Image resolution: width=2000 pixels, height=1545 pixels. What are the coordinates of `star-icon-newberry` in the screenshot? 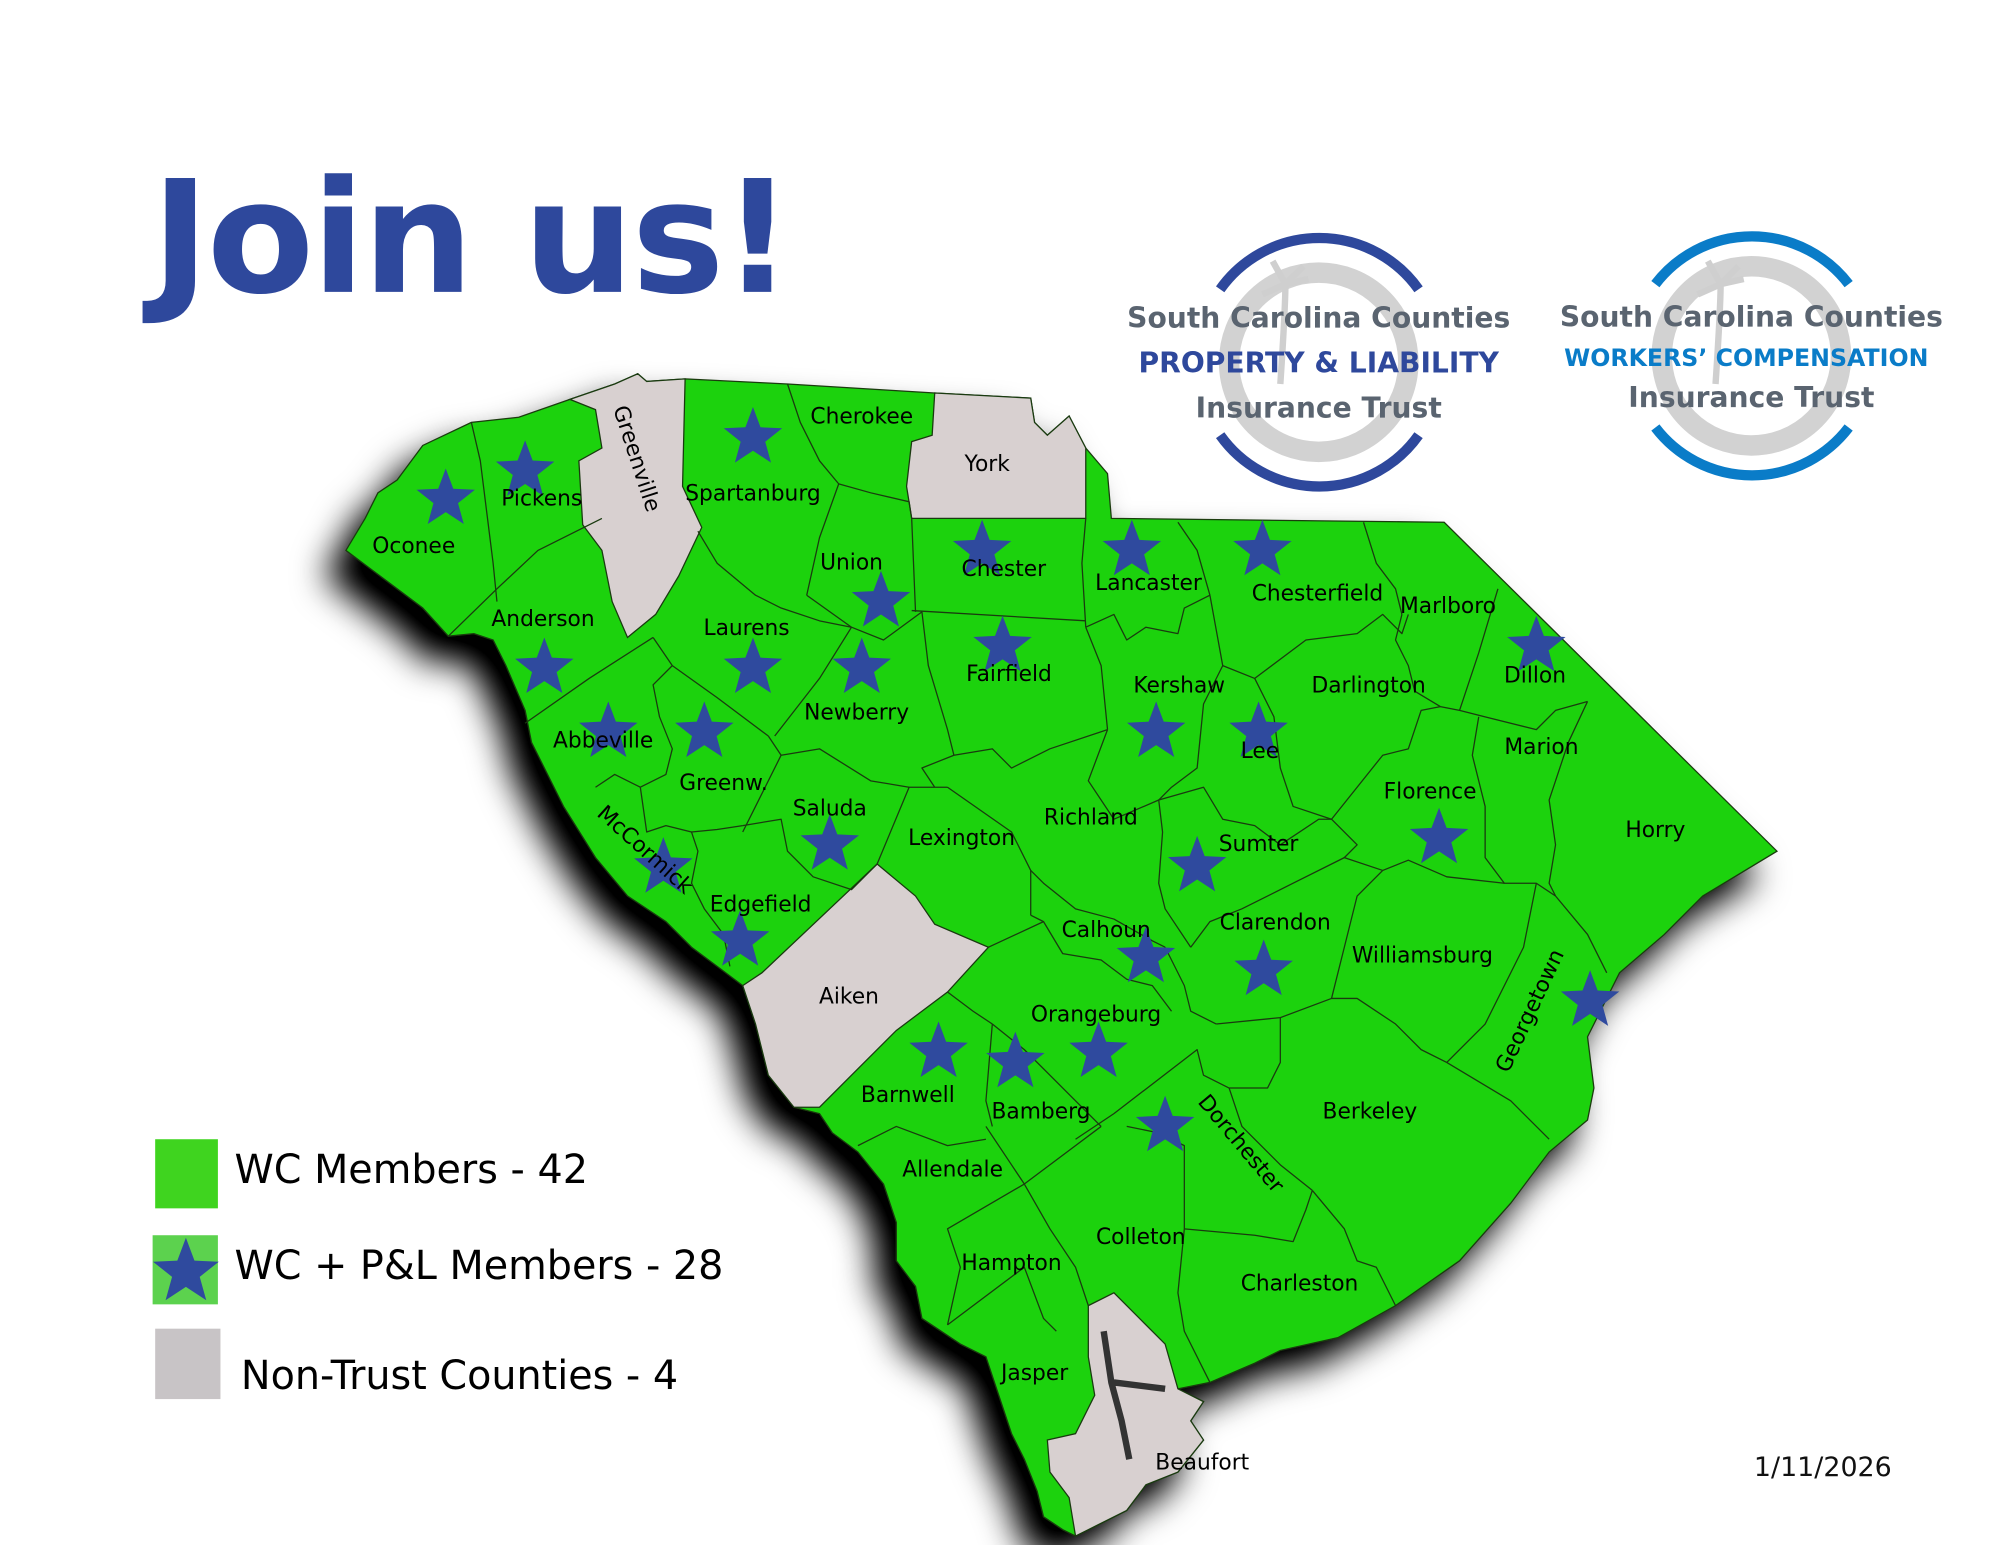 It's located at (861, 665).